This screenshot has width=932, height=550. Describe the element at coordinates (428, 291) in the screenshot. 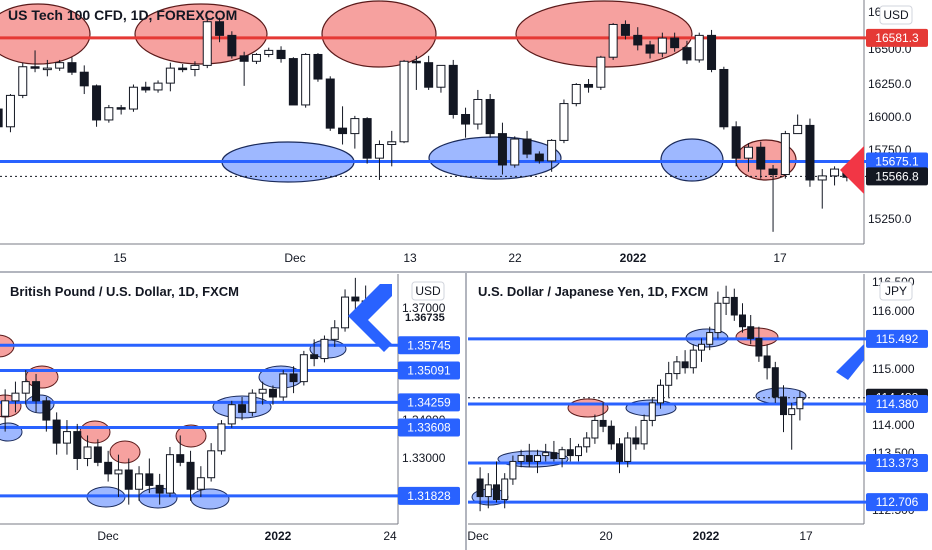

I see `gbp-currency-box` at that location.